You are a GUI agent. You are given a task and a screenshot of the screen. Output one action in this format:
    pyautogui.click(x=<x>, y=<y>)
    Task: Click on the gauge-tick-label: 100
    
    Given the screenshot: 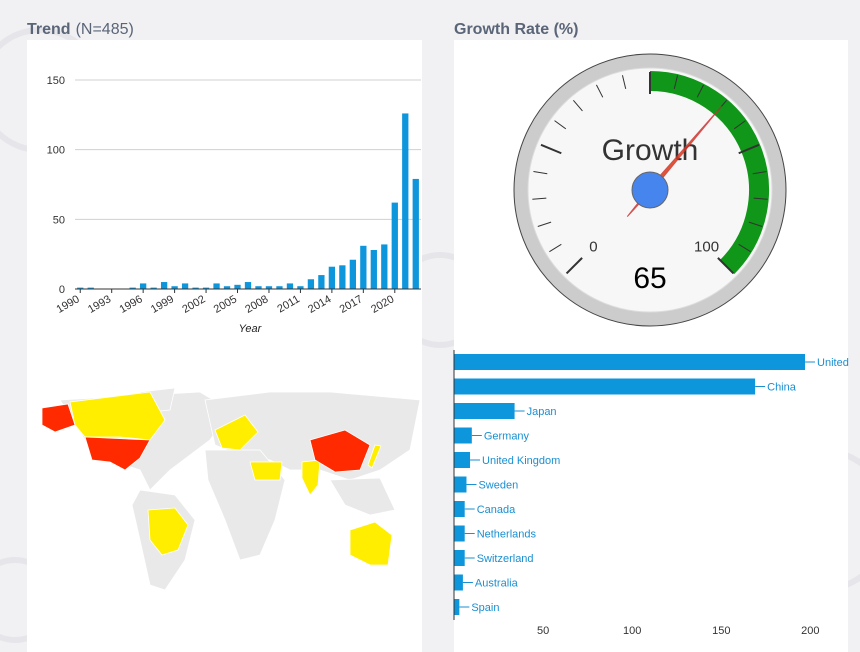 What is the action you would take?
    pyautogui.click(x=706, y=247)
    